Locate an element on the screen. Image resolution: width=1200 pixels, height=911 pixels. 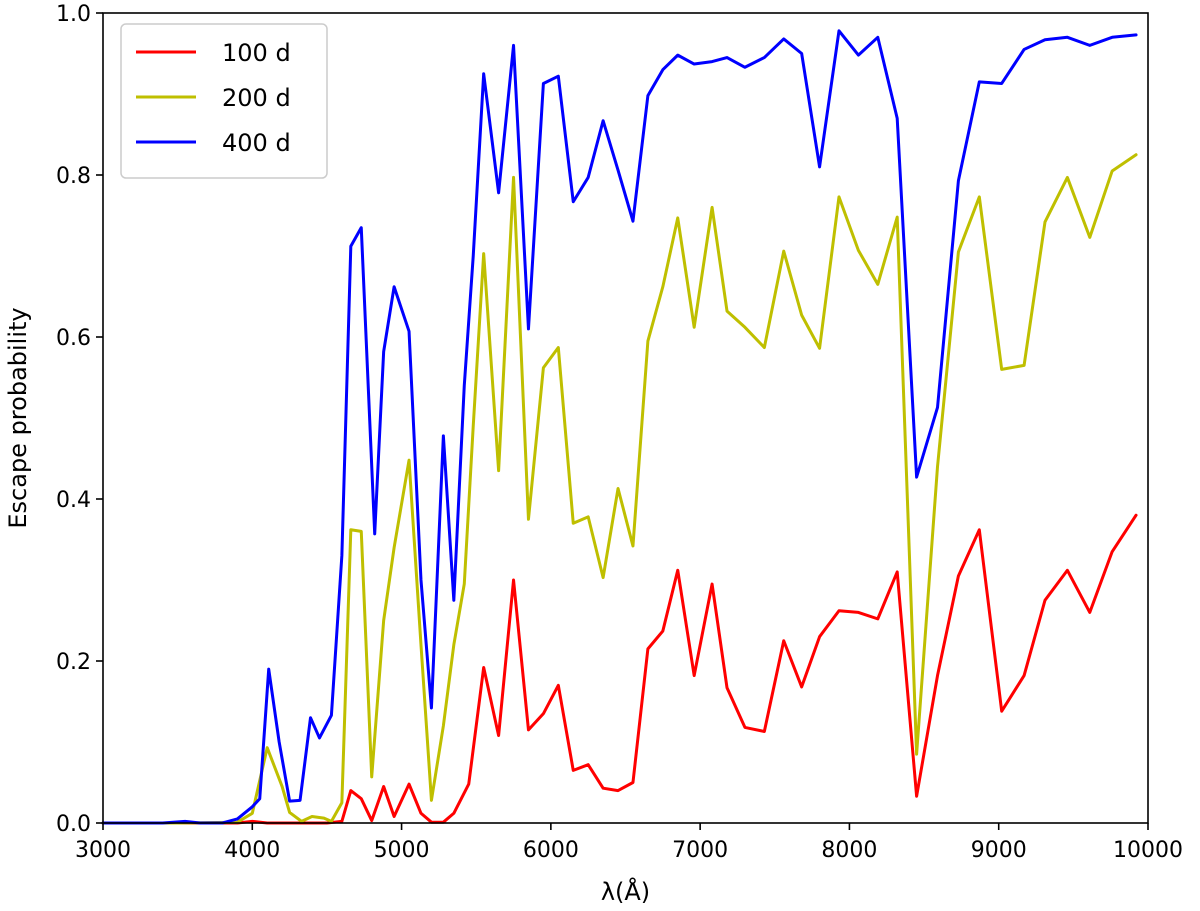
legend-label: 200 d is located at coordinates (256, 98).